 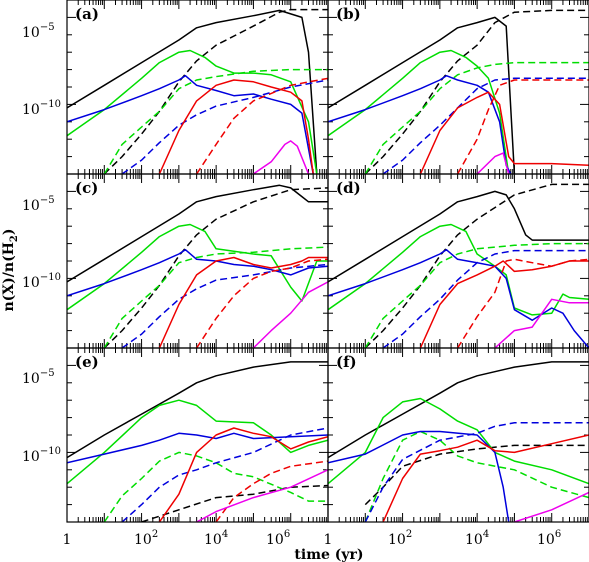 What do you see at coordinates (86, 188) in the screenshot?
I see `panel-label: (c)` at bounding box center [86, 188].